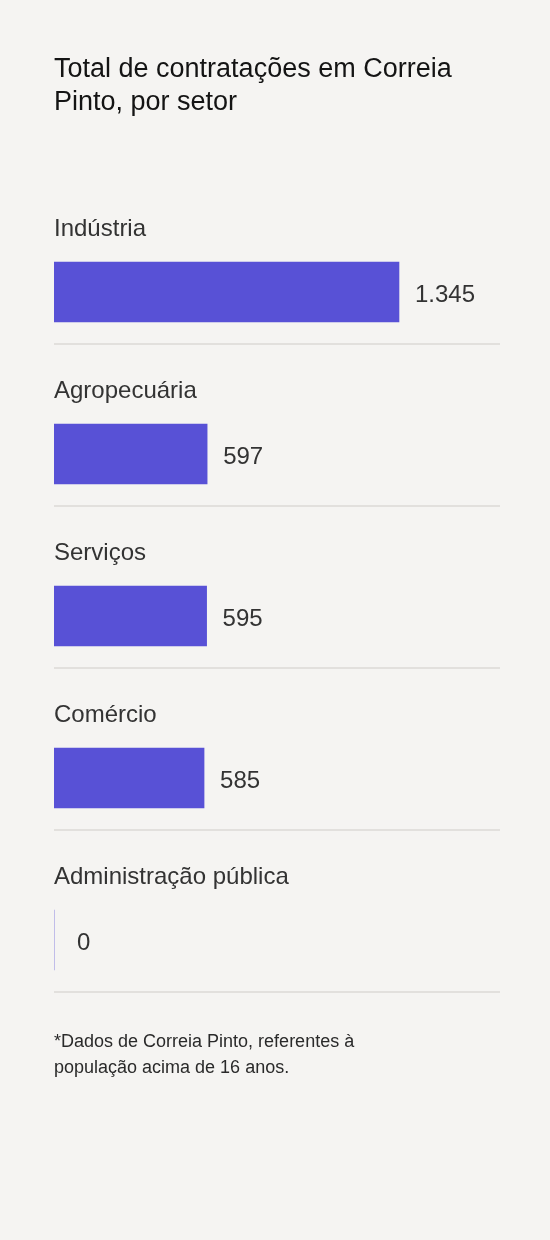  What do you see at coordinates (242, 617) in the screenshot?
I see `data-label: 595` at bounding box center [242, 617].